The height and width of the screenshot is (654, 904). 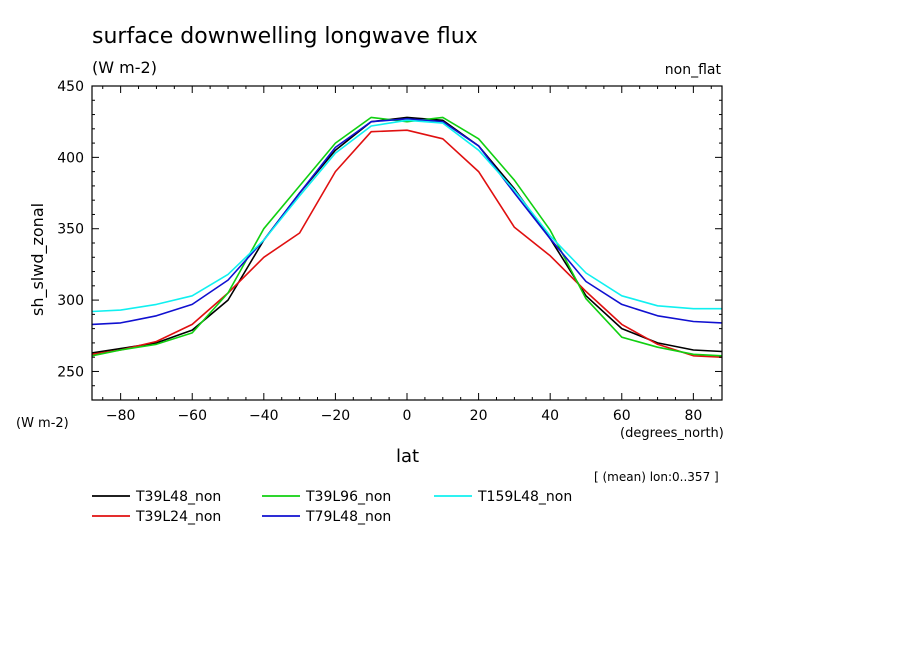 What do you see at coordinates (124, 67) in the screenshot?
I see `chart-title-units: (W m-2)` at bounding box center [124, 67].